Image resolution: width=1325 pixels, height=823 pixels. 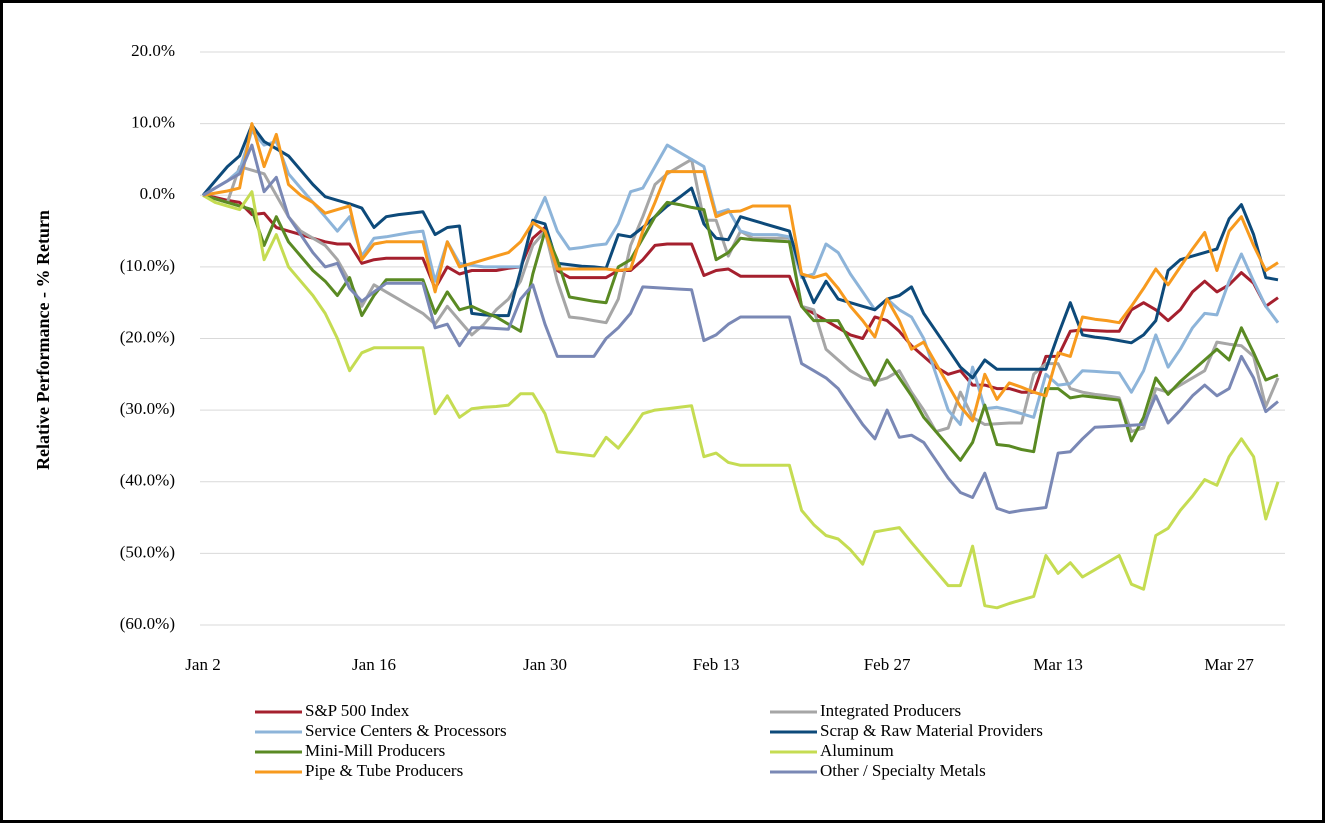 What do you see at coordinates (43, 340) in the screenshot?
I see `y-axis-label: Relative Performance - % Return` at bounding box center [43, 340].